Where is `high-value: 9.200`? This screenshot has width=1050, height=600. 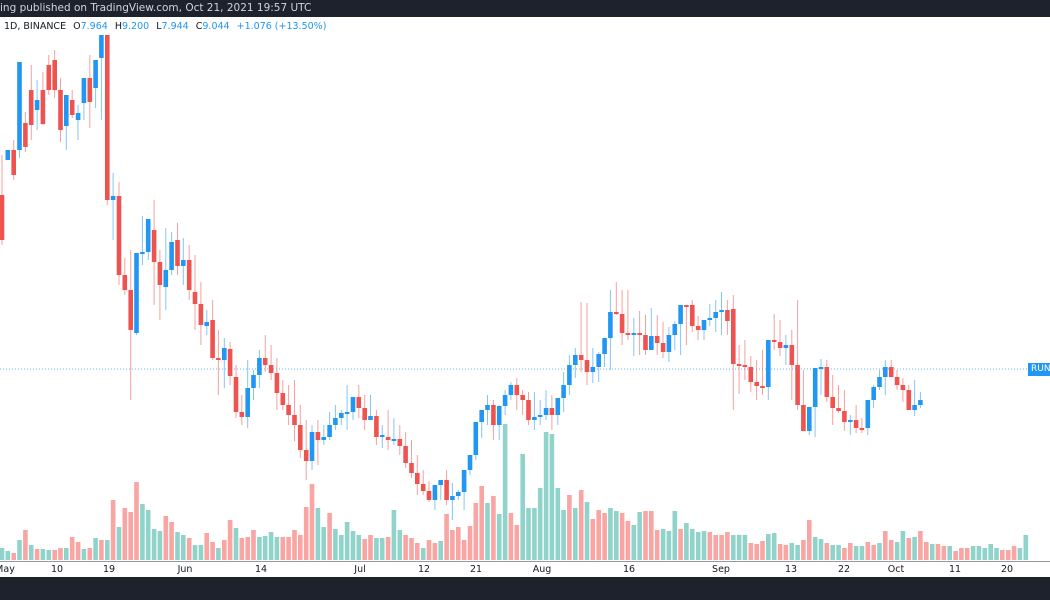
high-value: 9.200 is located at coordinates (135, 26).